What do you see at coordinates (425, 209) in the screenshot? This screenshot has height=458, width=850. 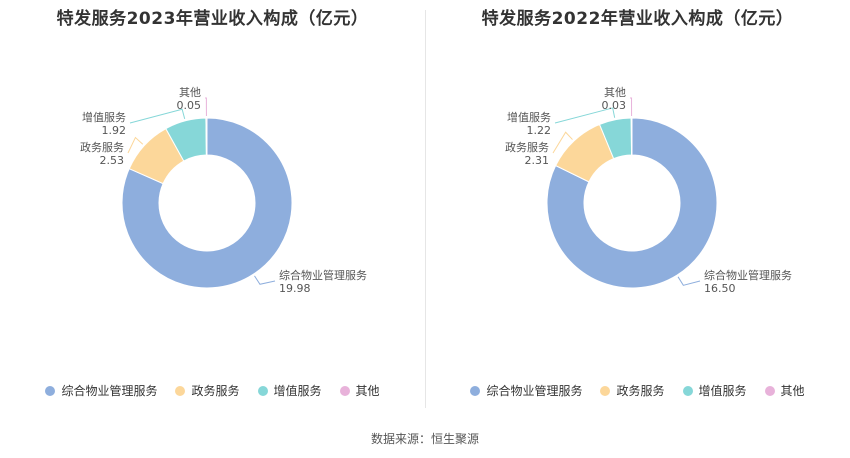 I see `panel-divider` at bounding box center [425, 209].